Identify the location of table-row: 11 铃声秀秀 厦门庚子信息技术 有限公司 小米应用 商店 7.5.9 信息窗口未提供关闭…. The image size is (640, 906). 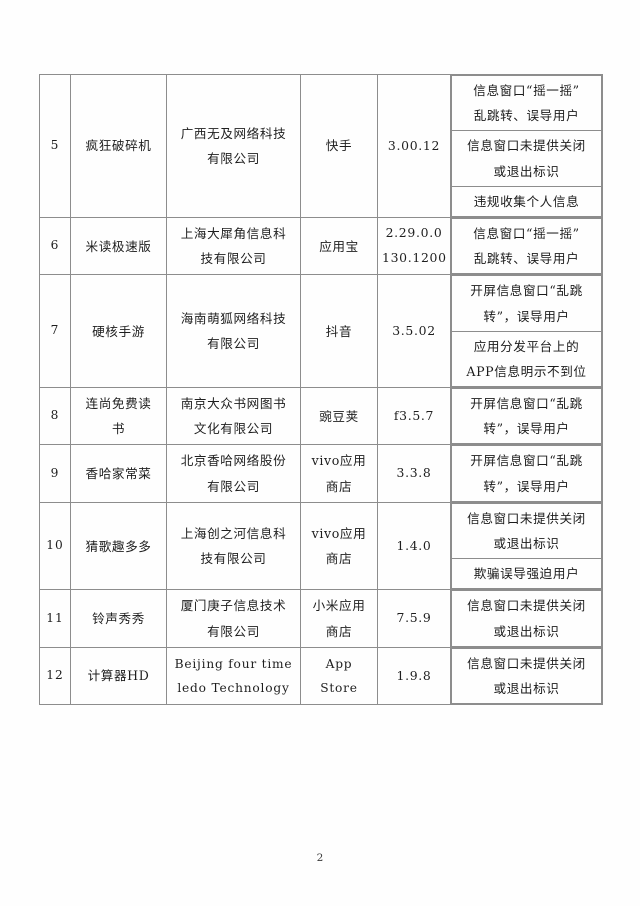
(321, 618).